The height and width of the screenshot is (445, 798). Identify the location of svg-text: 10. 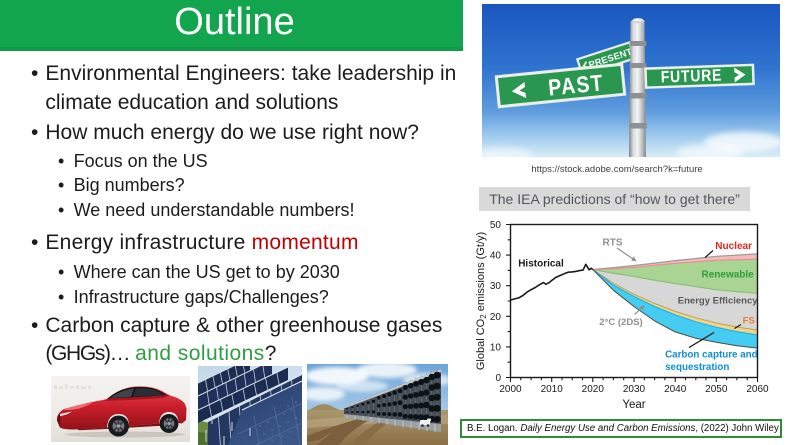
(496, 347).